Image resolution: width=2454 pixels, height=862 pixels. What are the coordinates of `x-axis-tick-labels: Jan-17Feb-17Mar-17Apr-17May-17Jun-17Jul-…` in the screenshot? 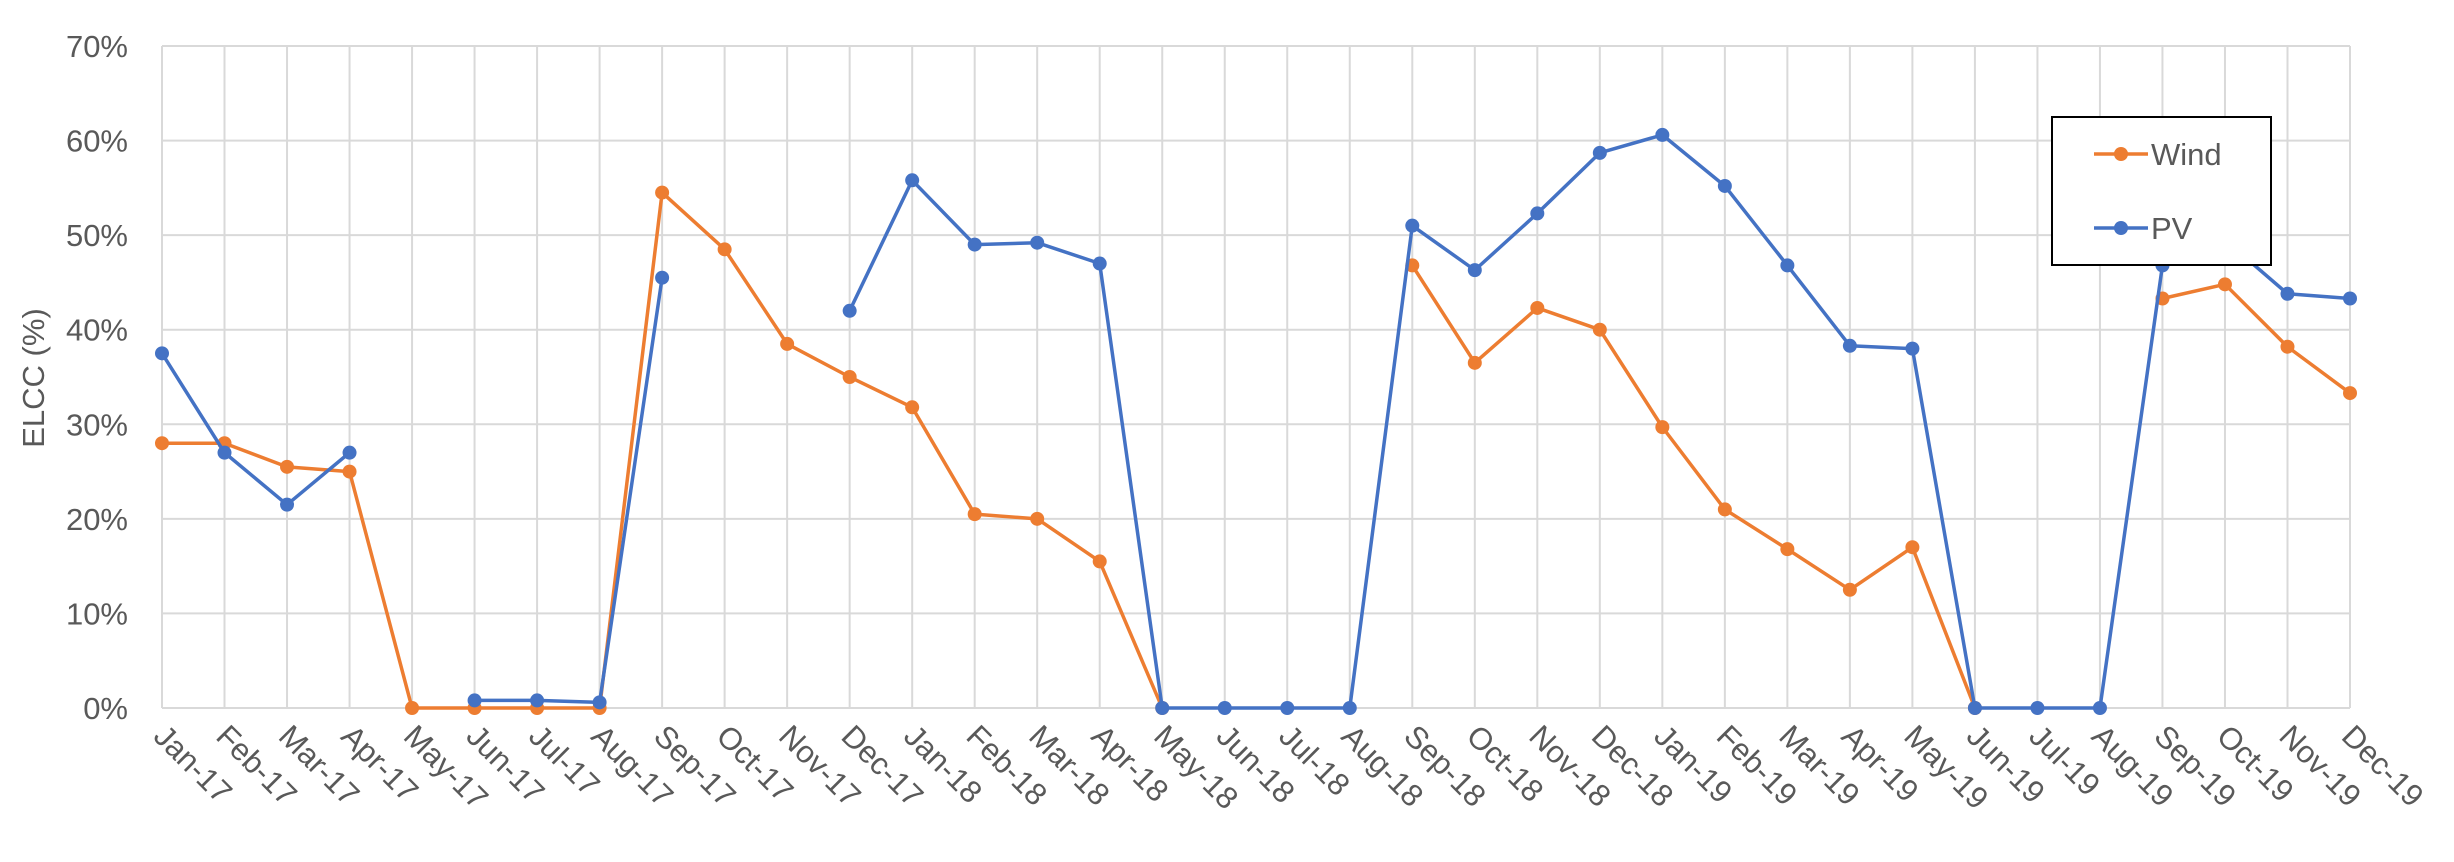 It's located at (1288, 767).